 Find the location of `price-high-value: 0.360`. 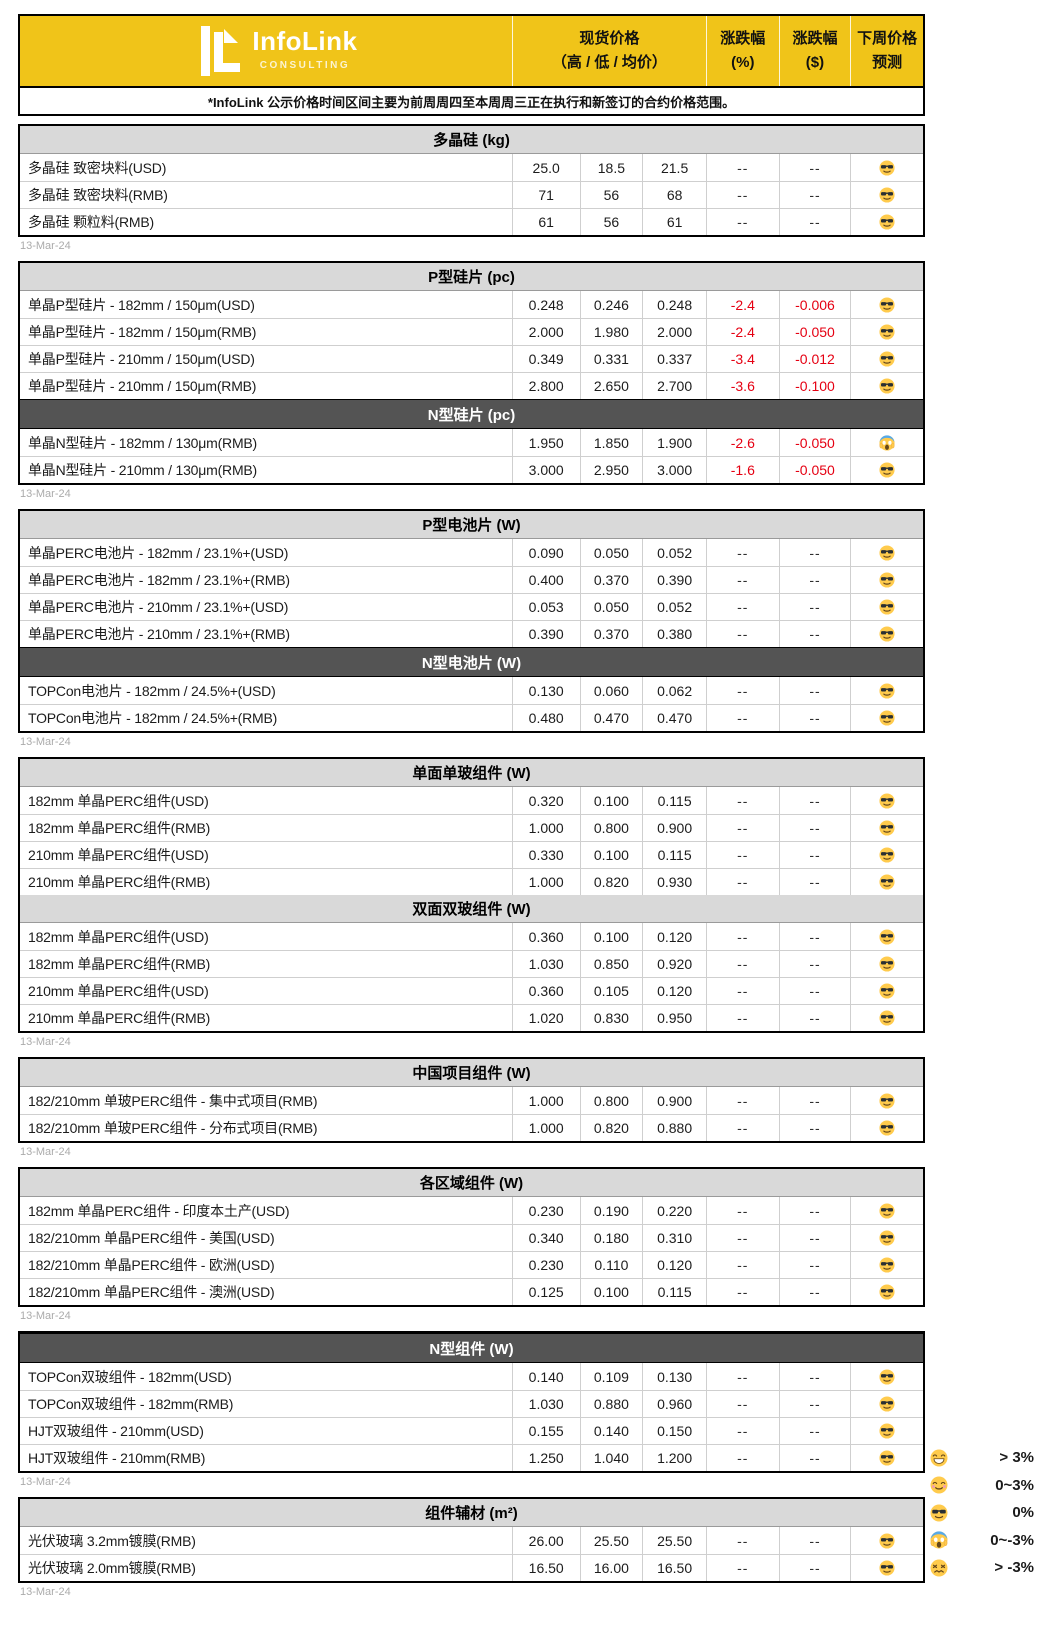

price-high-value: 0.360 is located at coordinates (546, 991).